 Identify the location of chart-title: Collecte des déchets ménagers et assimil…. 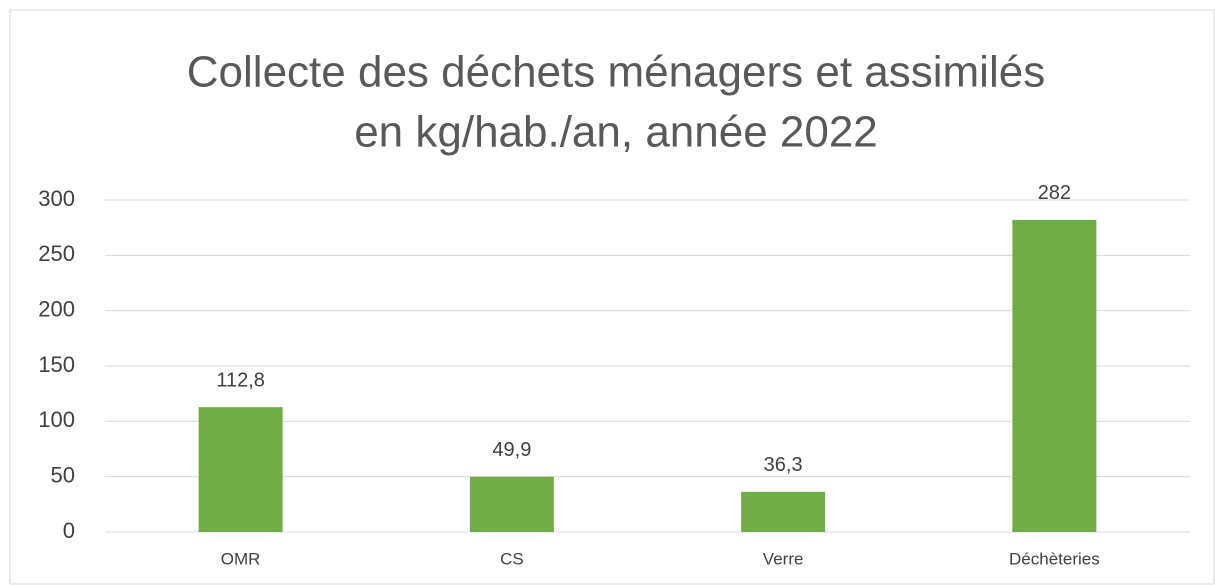
(616, 72).